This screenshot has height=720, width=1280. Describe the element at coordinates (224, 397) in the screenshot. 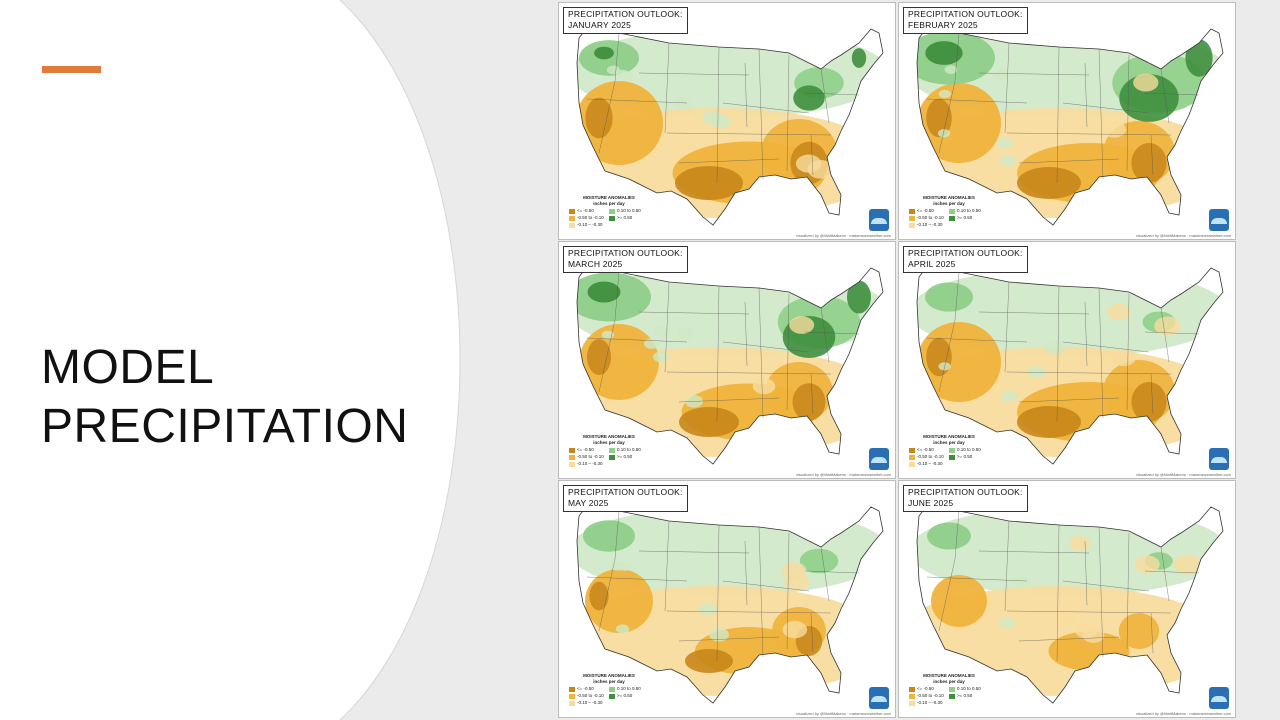

I see `slide-title: MODEL PRECIPITATION` at that location.